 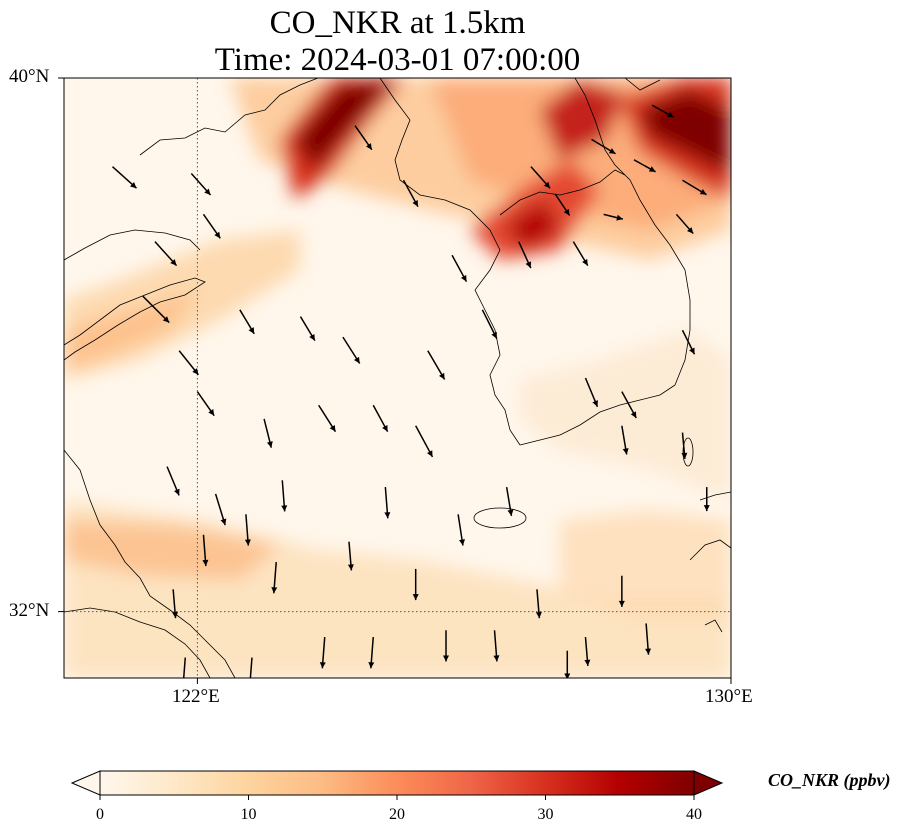 I want to click on plume-nw-core, so click(x=345, y=125).